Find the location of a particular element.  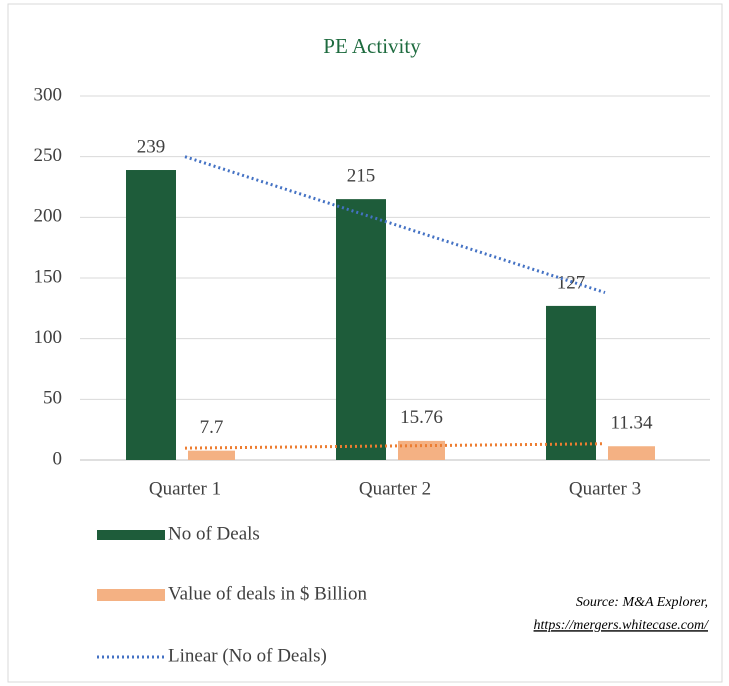

legend-label: No of Deals is located at coordinates (214, 533).